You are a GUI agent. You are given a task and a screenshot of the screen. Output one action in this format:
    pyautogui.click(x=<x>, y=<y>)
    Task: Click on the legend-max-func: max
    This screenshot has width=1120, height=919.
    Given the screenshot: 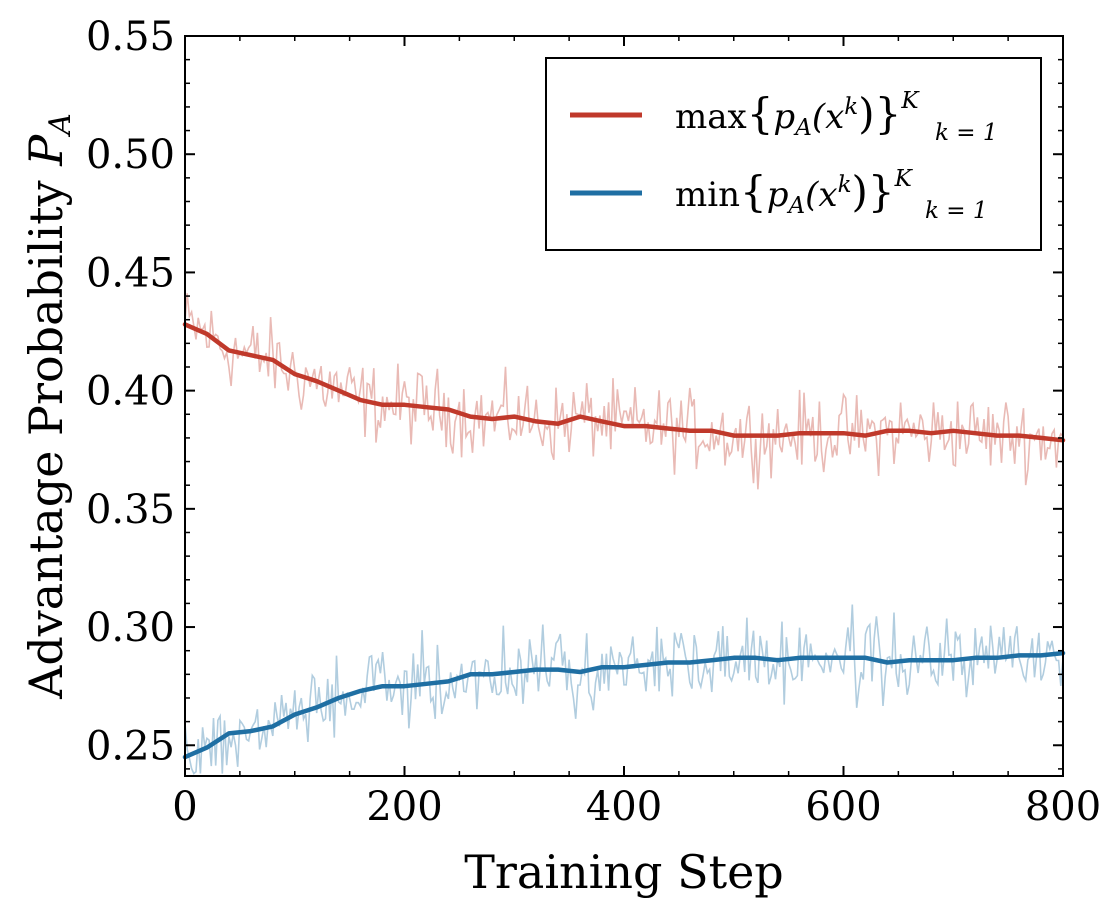 What is the action you would take?
    pyautogui.click(x=711, y=117)
    